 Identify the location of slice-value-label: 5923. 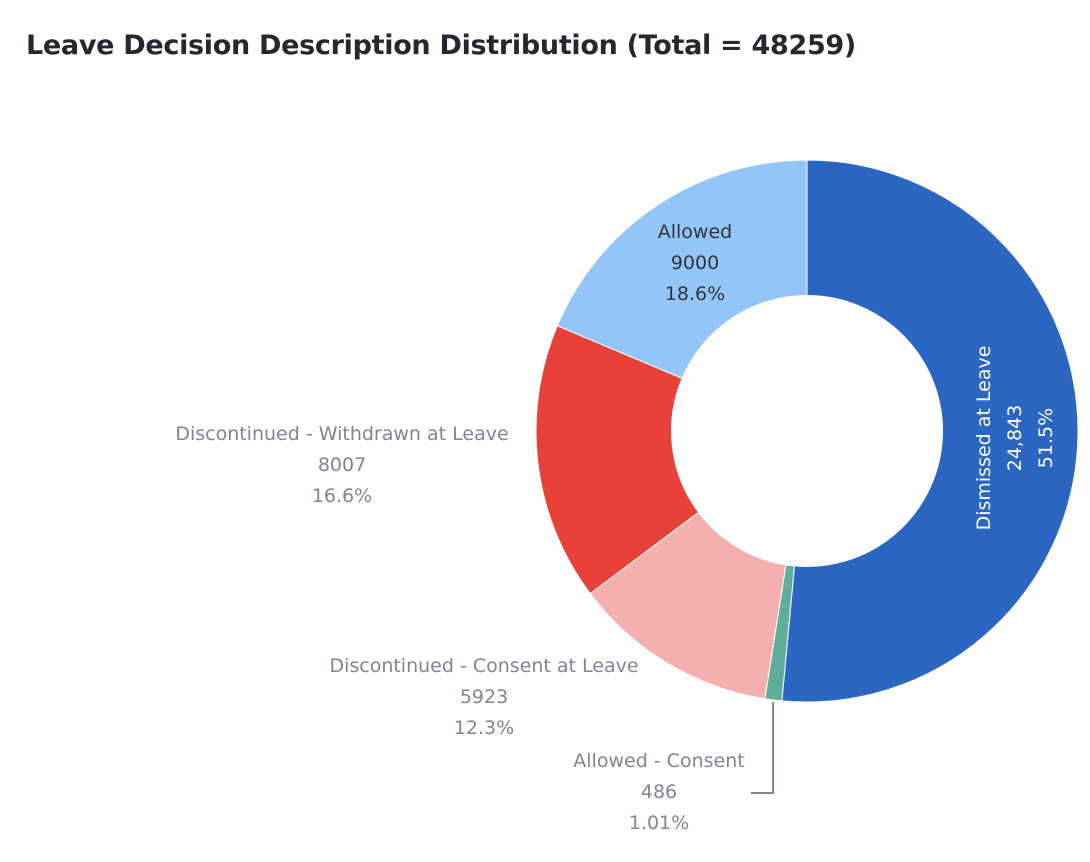
(484, 697).